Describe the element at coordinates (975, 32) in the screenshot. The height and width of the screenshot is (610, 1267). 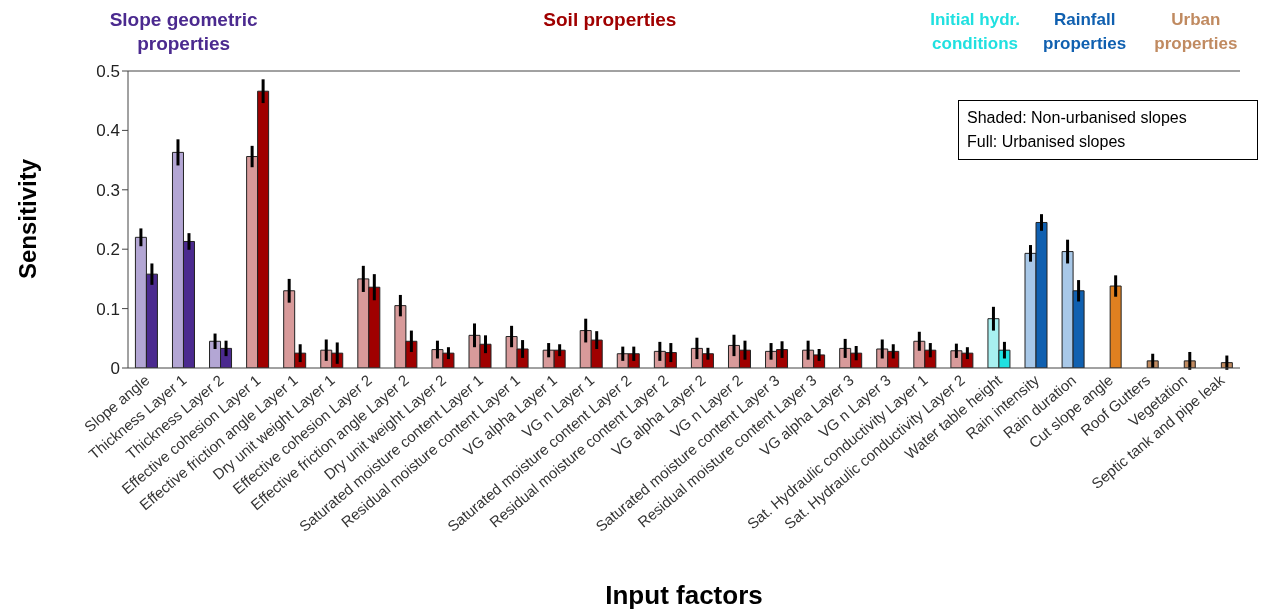
I see `text: Initial hydr. conditions` at that location.